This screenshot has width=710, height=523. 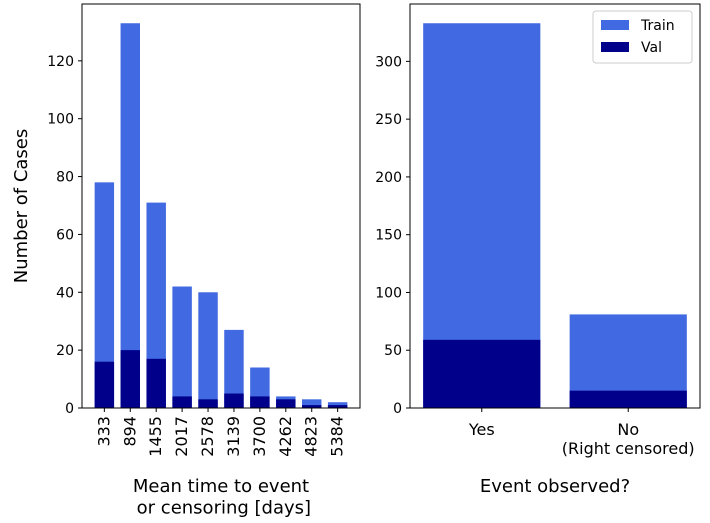 What do you see at coordinates (259, 436) in the screenshot?
I see `x-tick-label: 3700` at bounding box center [259, 436].